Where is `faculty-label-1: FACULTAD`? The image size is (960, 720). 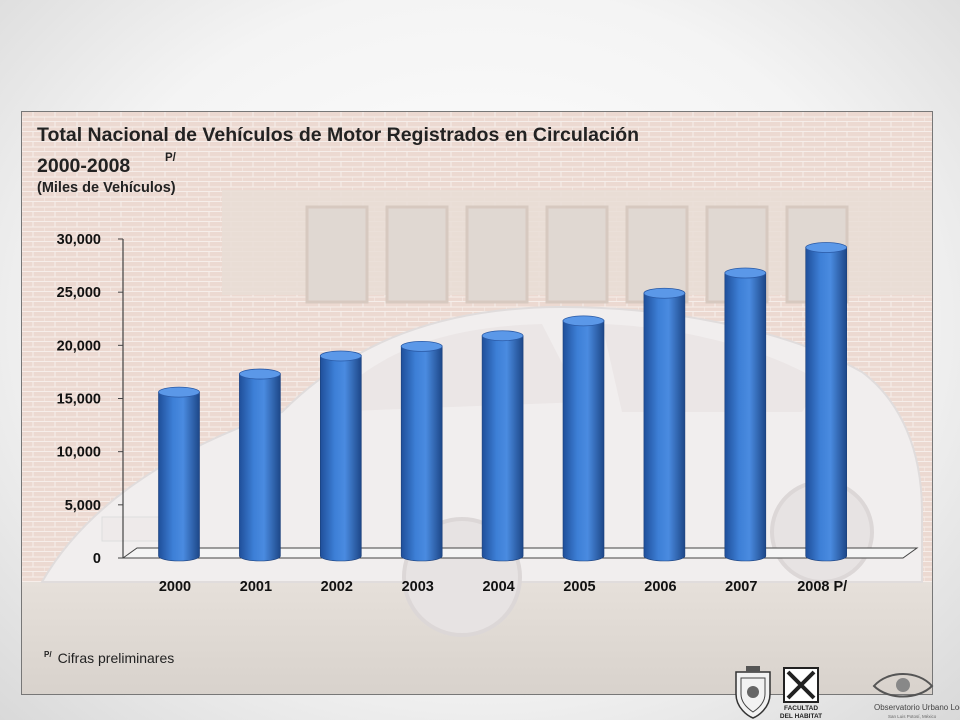
faculty-label-1: FACULTAD is located at coordinates (801, 708).